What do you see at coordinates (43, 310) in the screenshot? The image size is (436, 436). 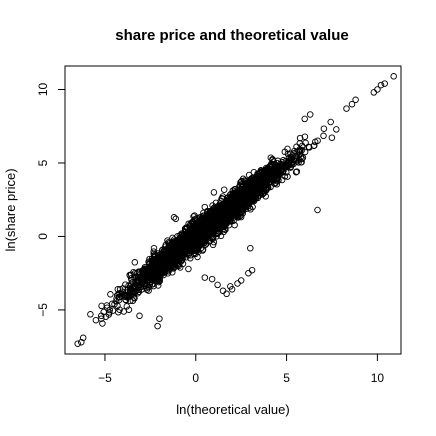 I see `y-tick-label: −5` at bounding box center [43, 310].